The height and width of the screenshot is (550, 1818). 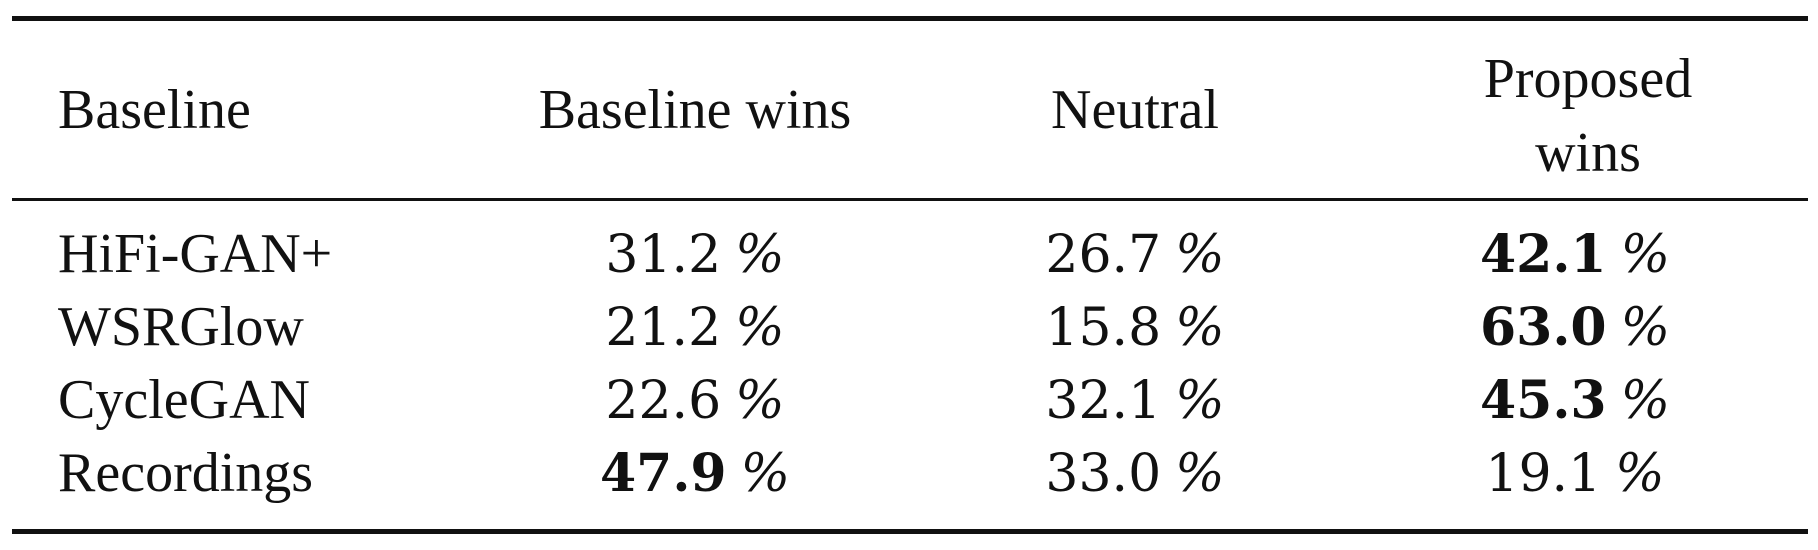 I want to click on proposed-wins-cell: 42.1 %, so click(x=1575, y=255).